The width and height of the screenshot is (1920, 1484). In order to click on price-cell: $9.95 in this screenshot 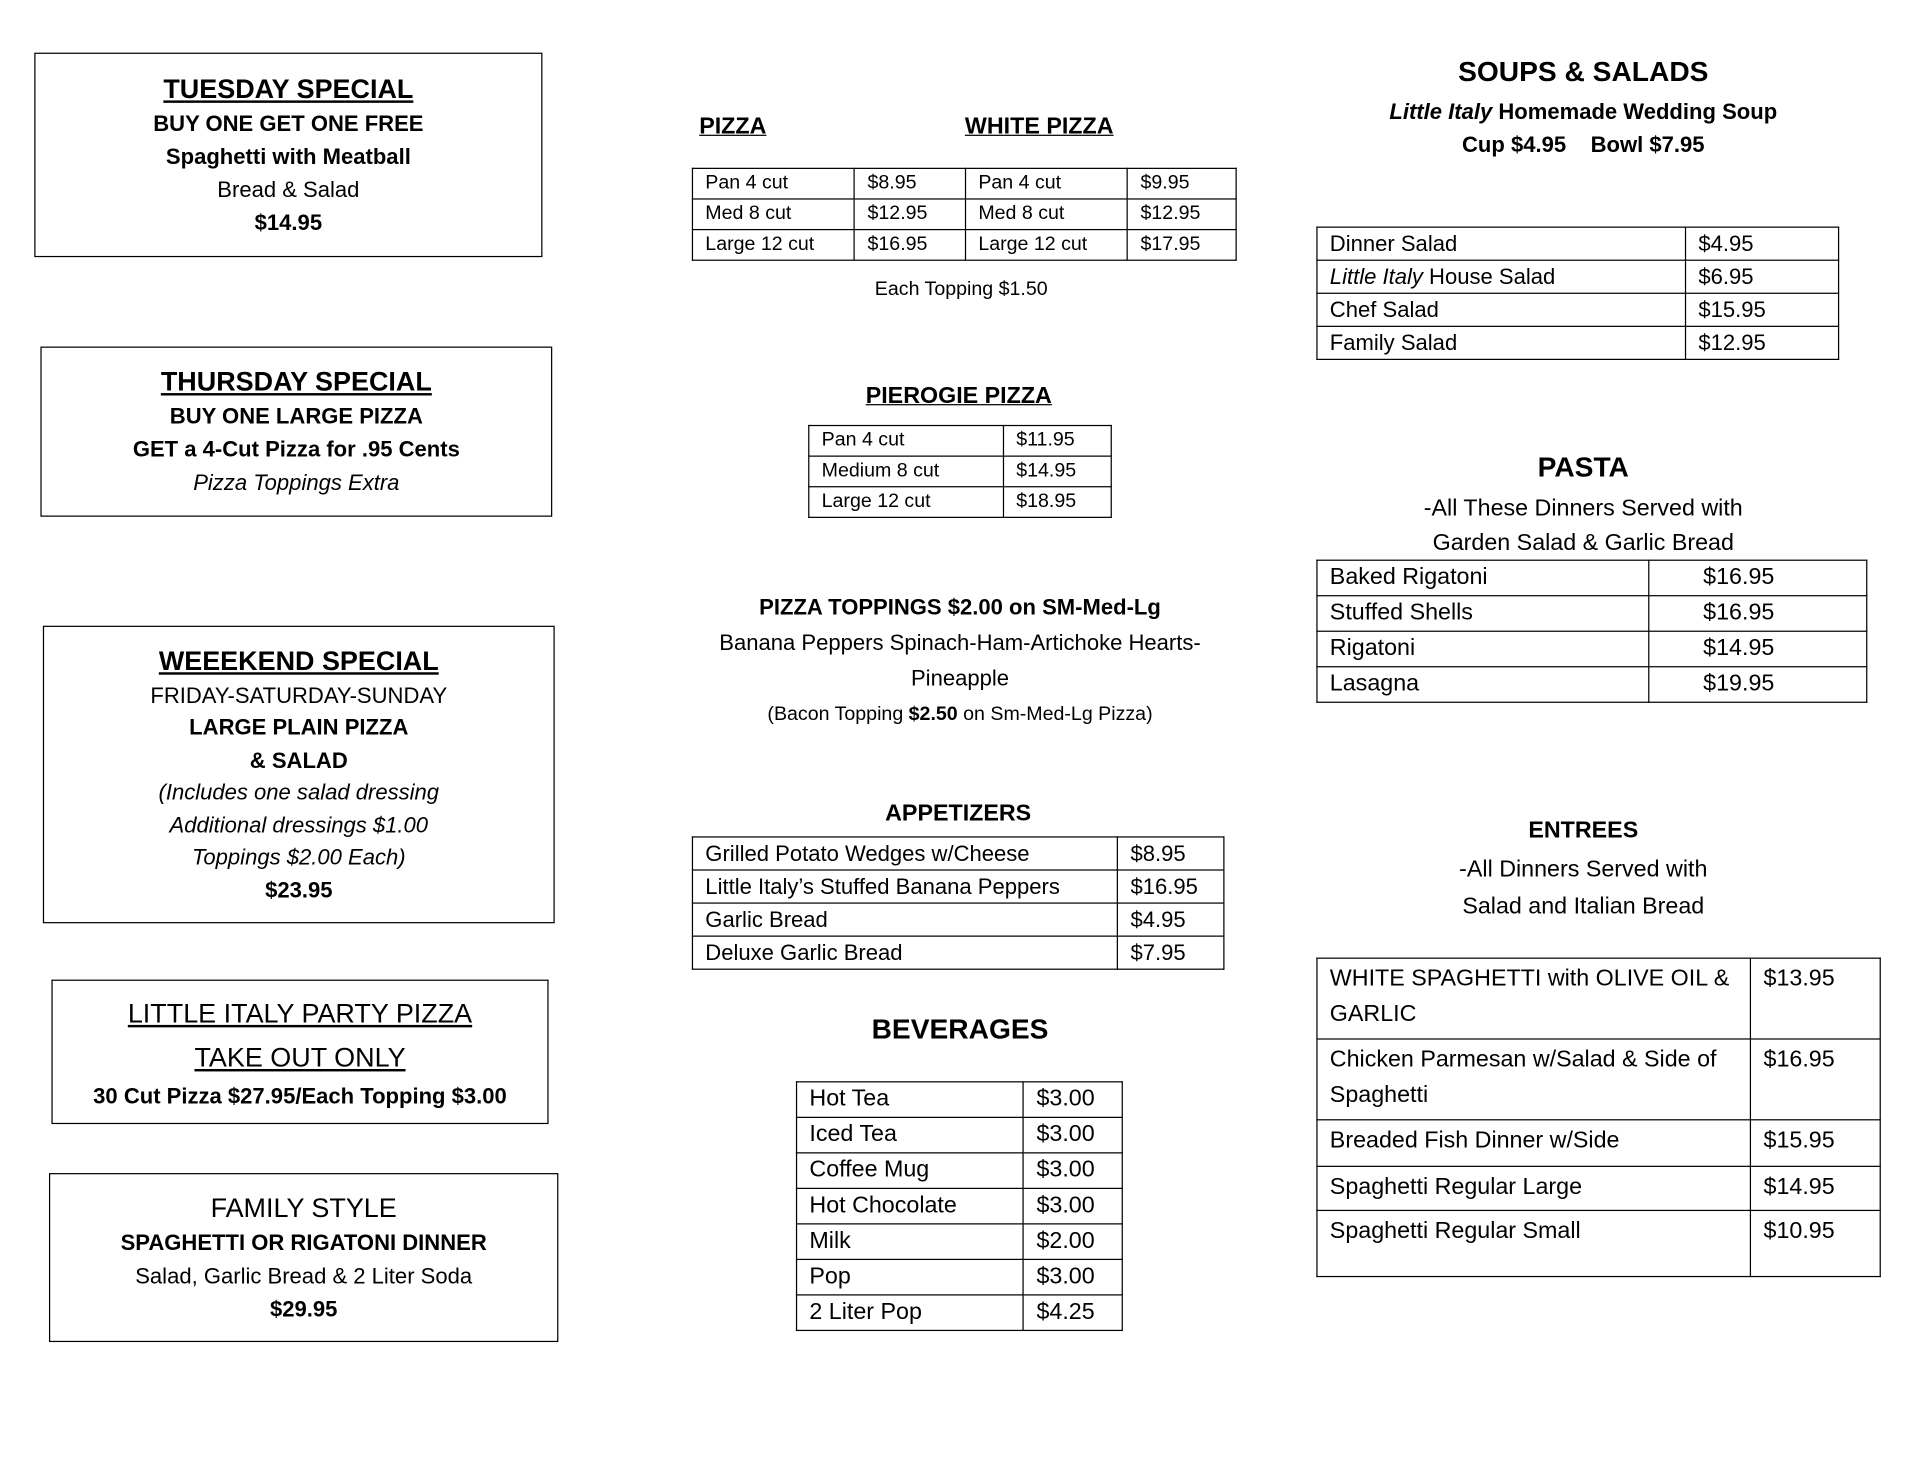, I will do `click(1182, 183)`.